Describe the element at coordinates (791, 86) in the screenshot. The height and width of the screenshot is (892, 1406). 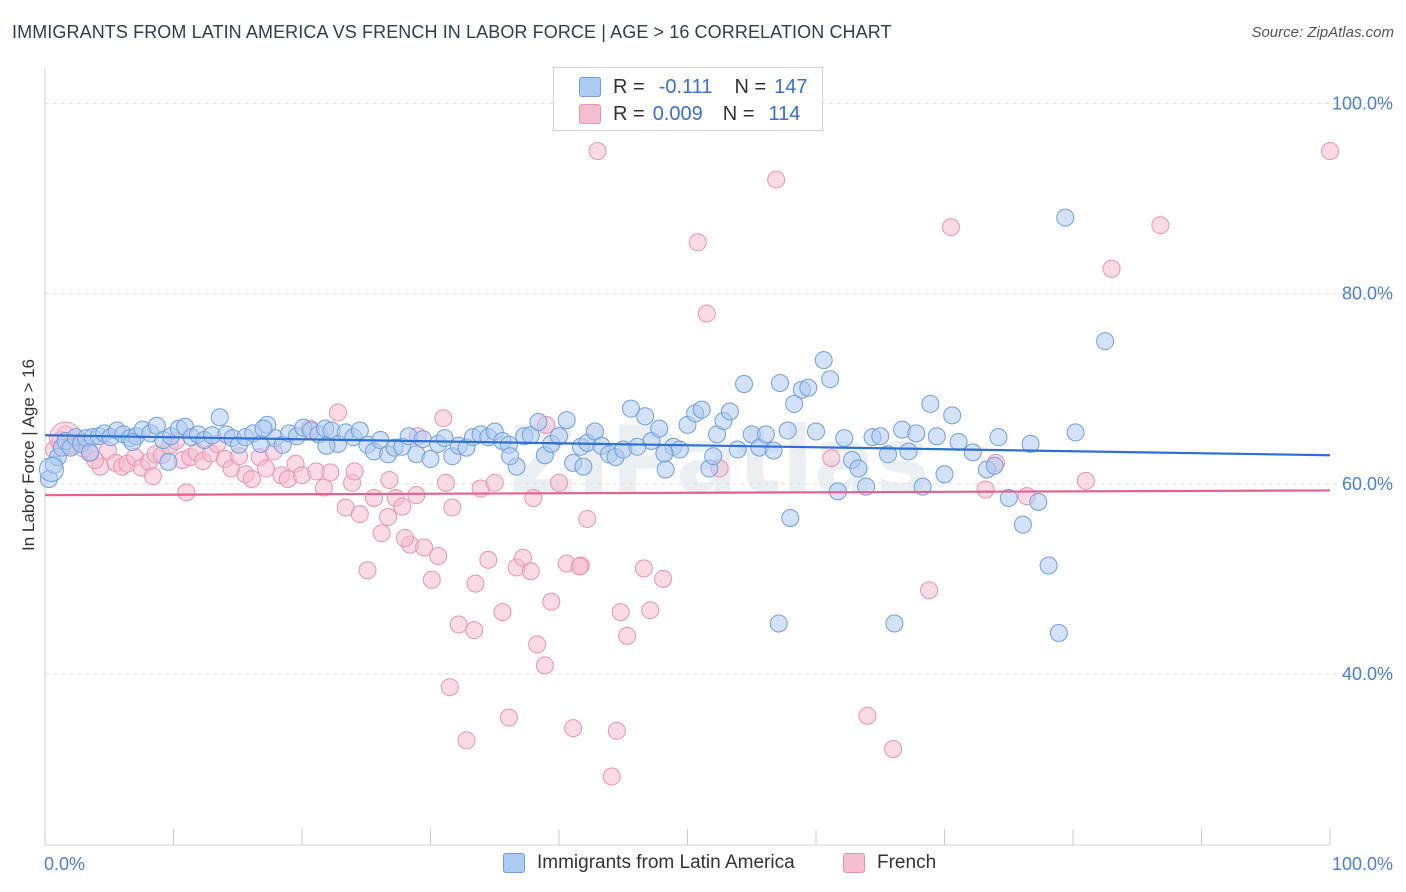
I see `legend-n-value: 147` at that location.